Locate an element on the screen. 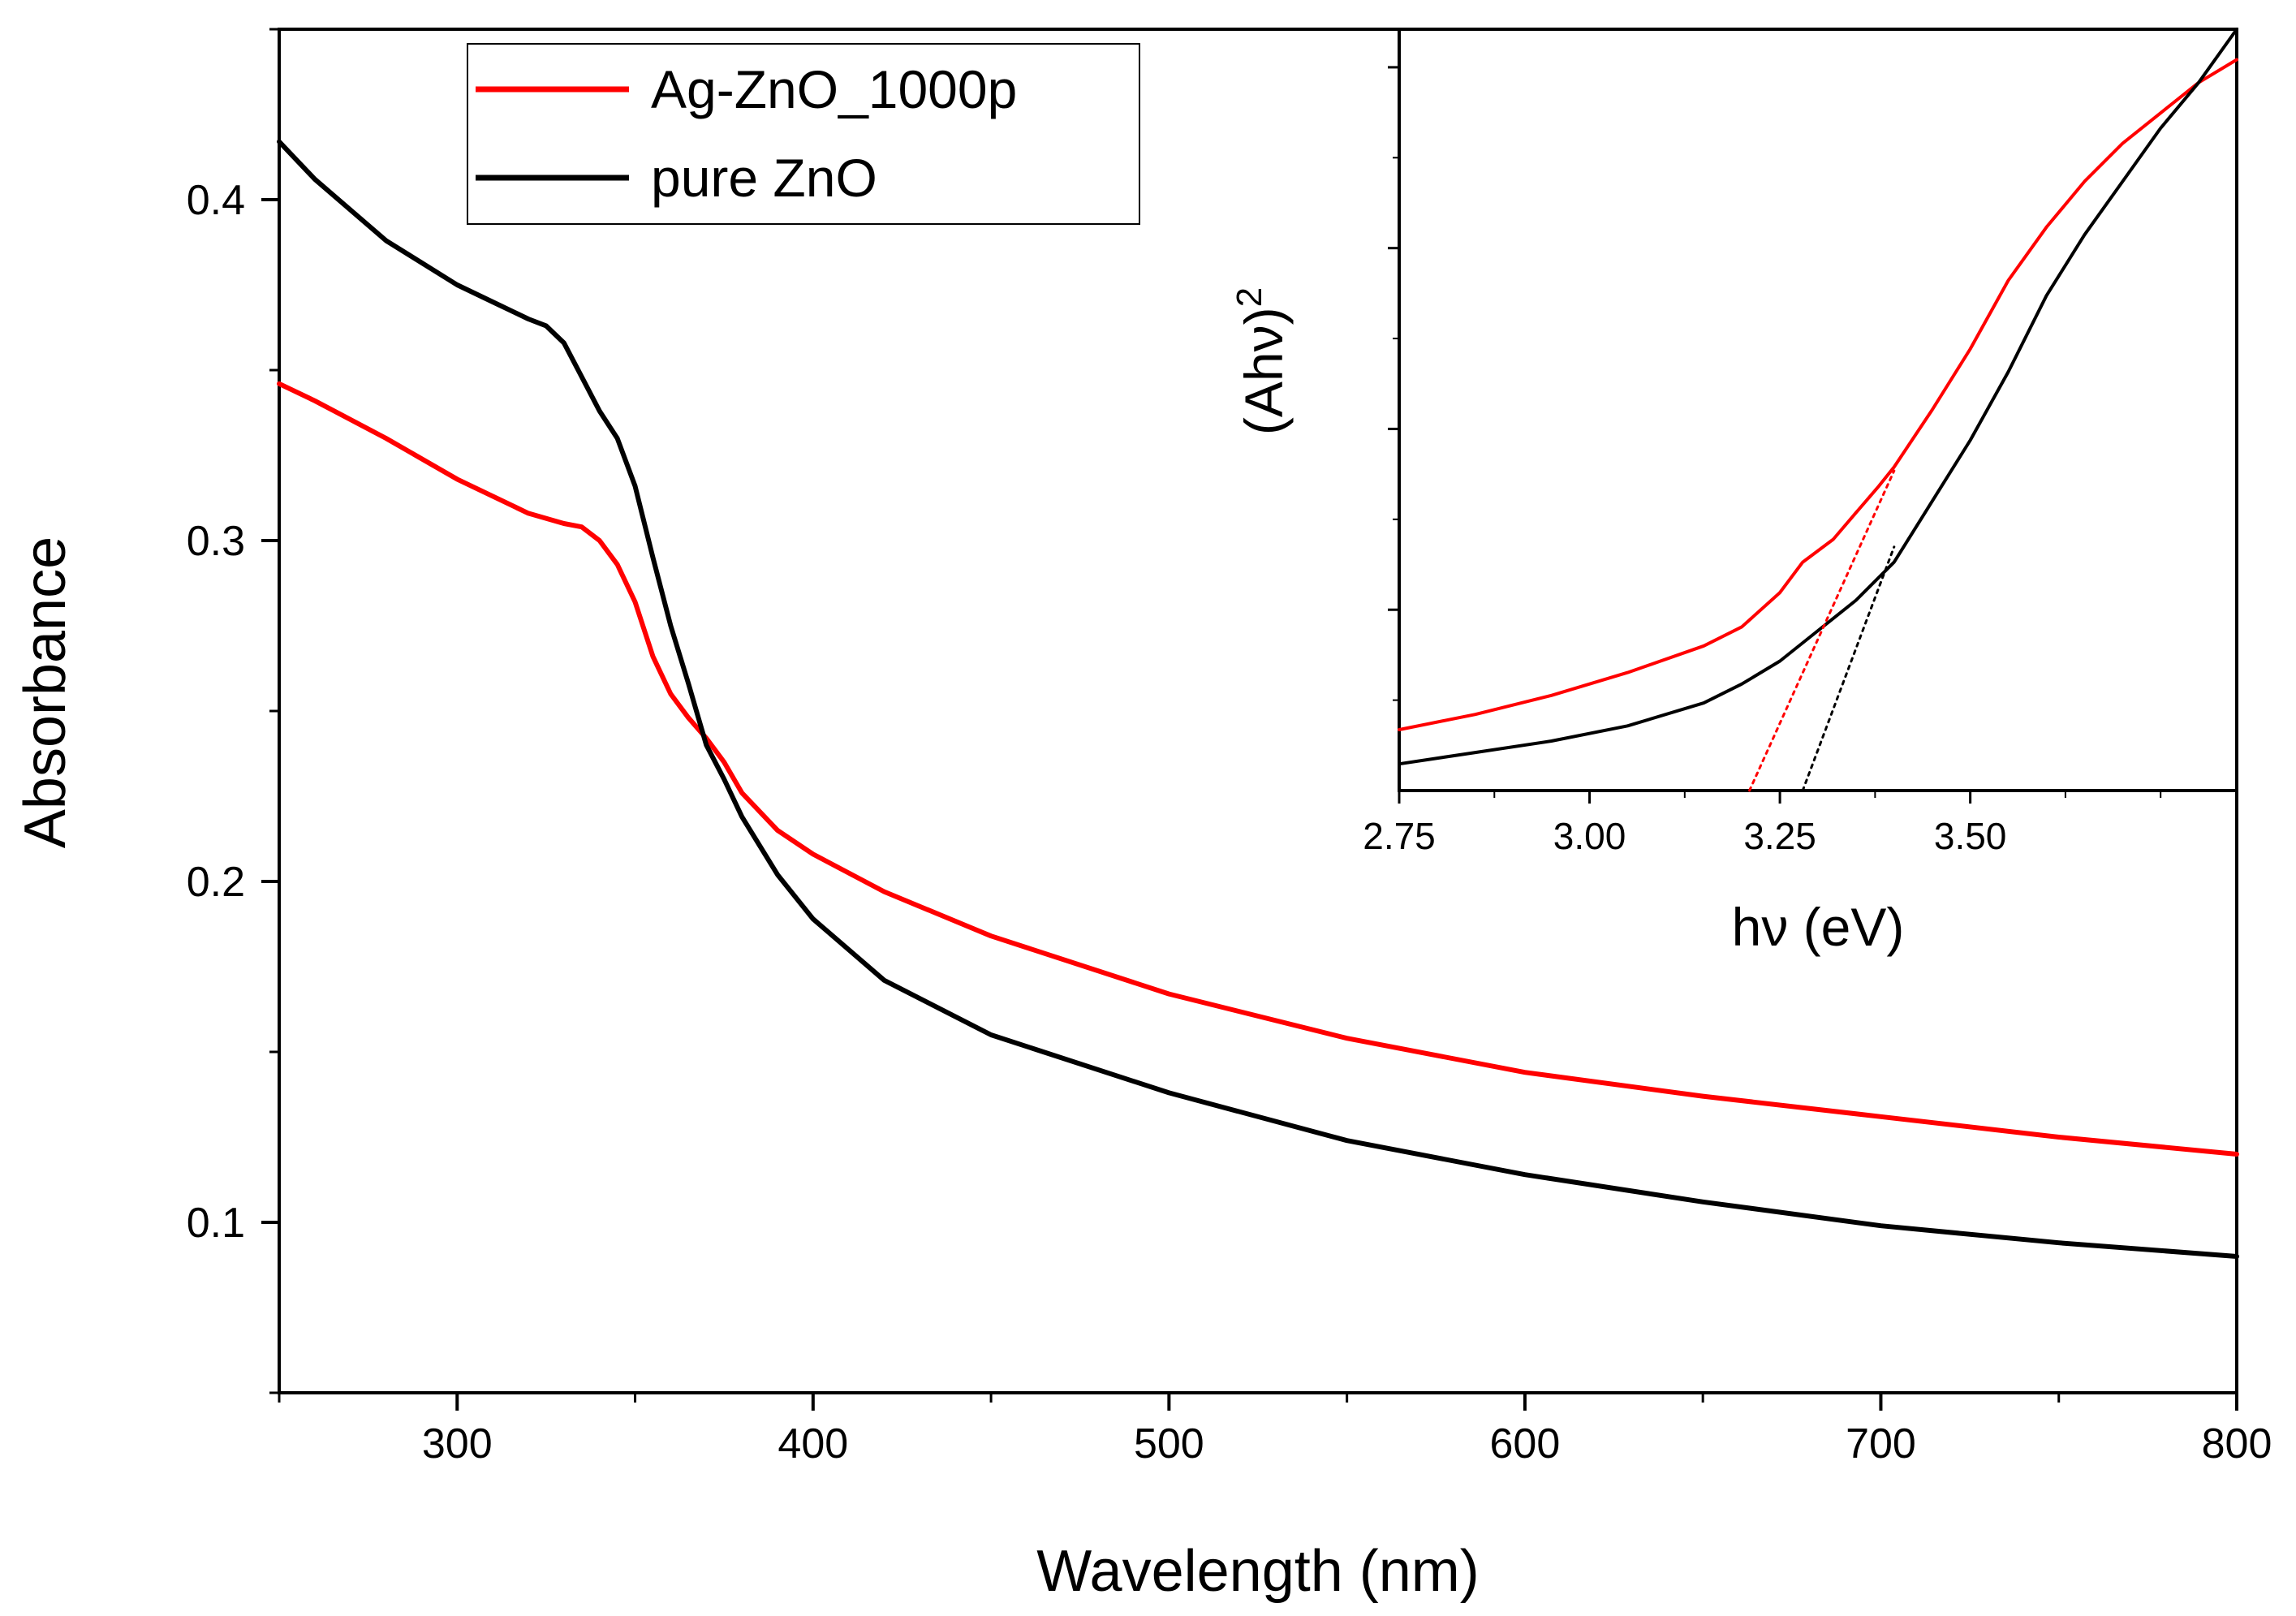 The height and width of the screenshot is (1616, 2296). inset-y-axis-ticks is located at coordinates (1394, 383).